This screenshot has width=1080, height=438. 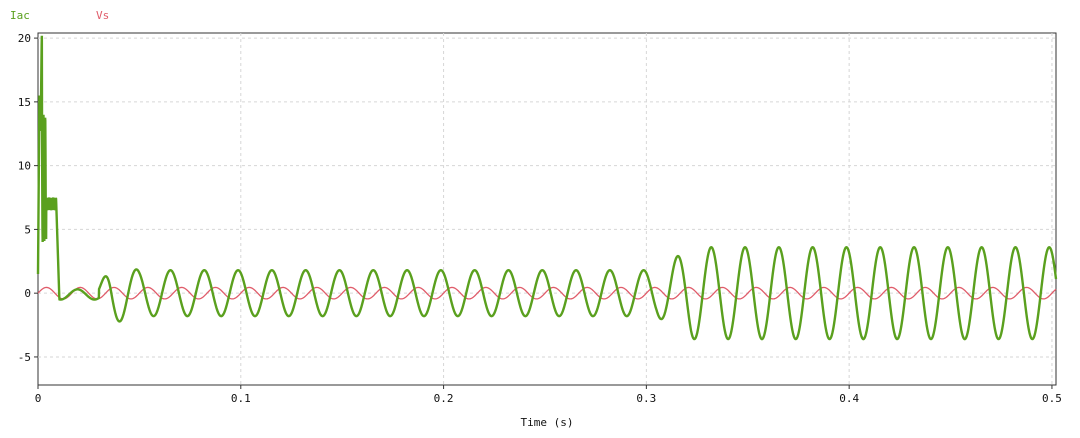 What do you see at coordinates (444, 398) in the screenshot?
I see `x-tick-label: 0.2` at bounding box center [444, 398].